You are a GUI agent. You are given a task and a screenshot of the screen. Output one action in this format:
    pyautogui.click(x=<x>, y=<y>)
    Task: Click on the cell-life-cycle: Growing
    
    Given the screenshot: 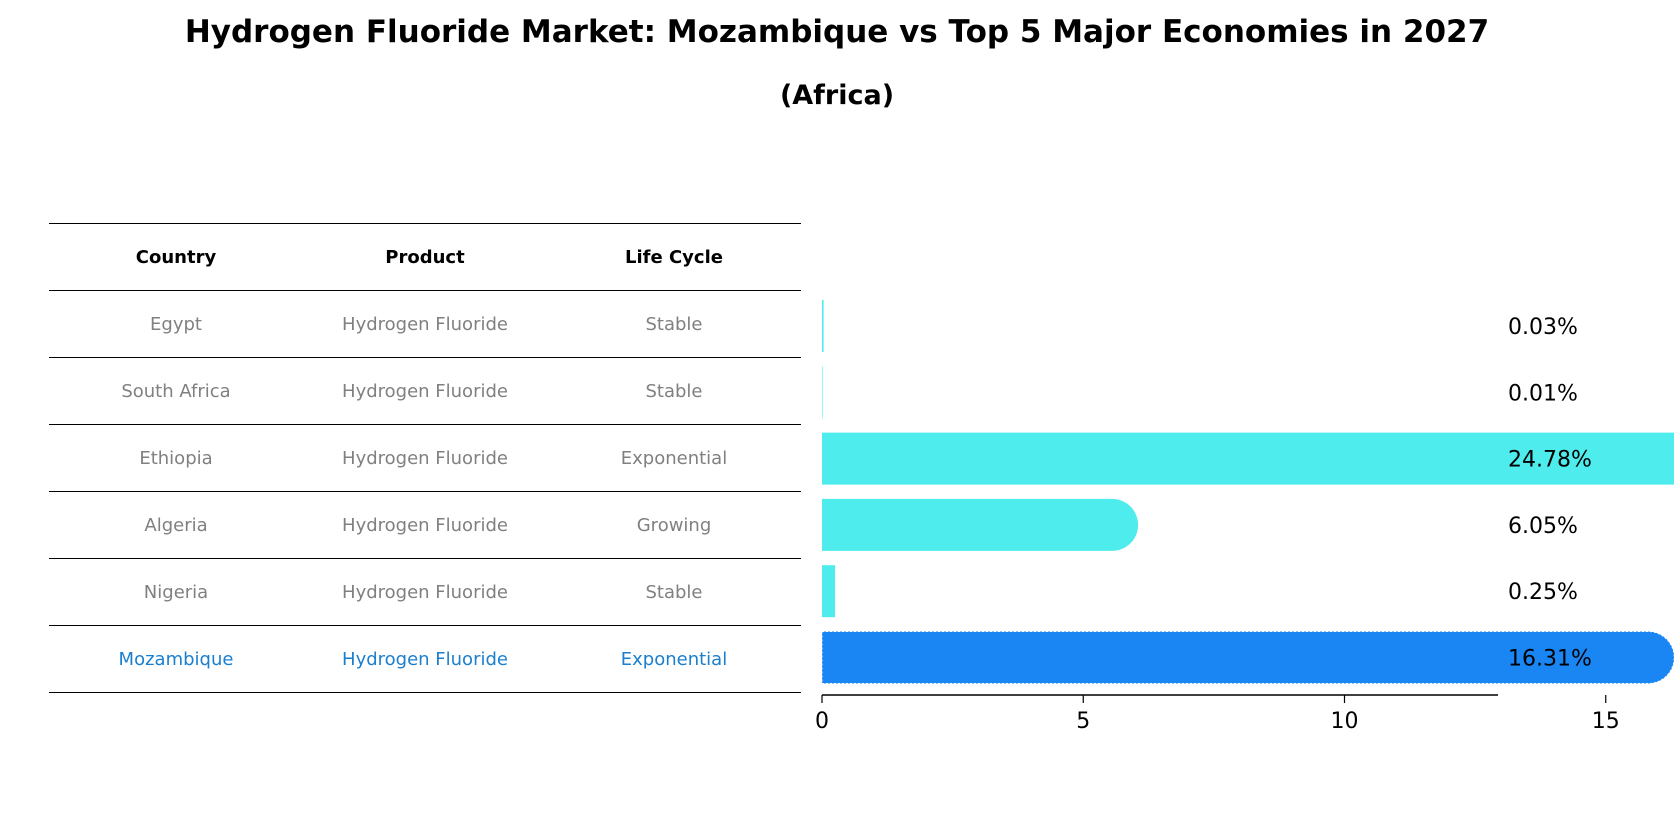 What is the action you would take?
    pyautogui.click(x=674, y=525)
    